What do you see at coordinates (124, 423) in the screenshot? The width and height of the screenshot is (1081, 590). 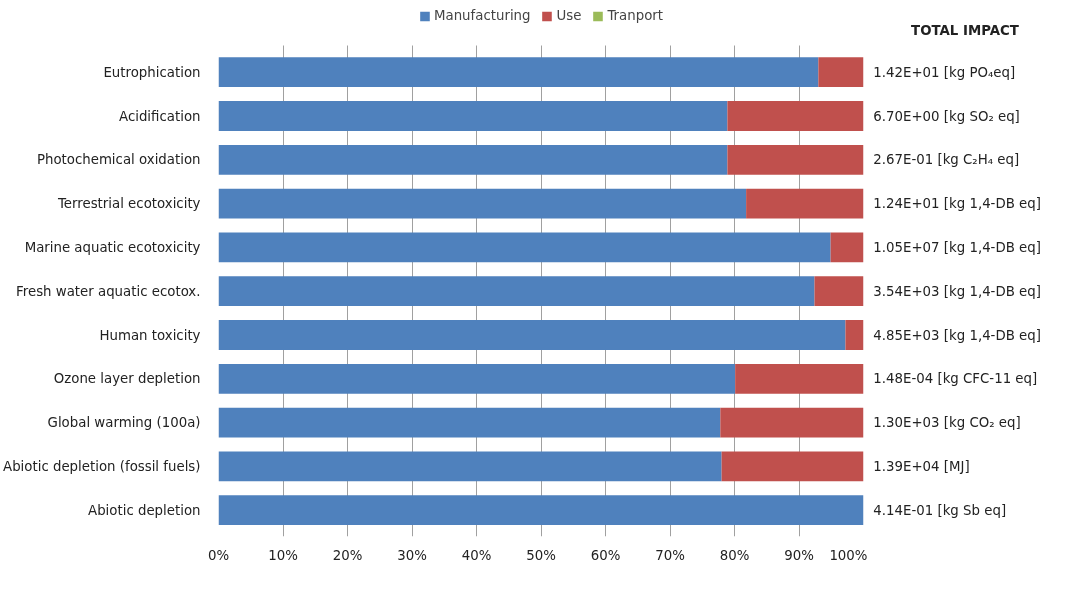 I see `y-tick-label: Global warming (100a)` at bounding box center [124, 423].